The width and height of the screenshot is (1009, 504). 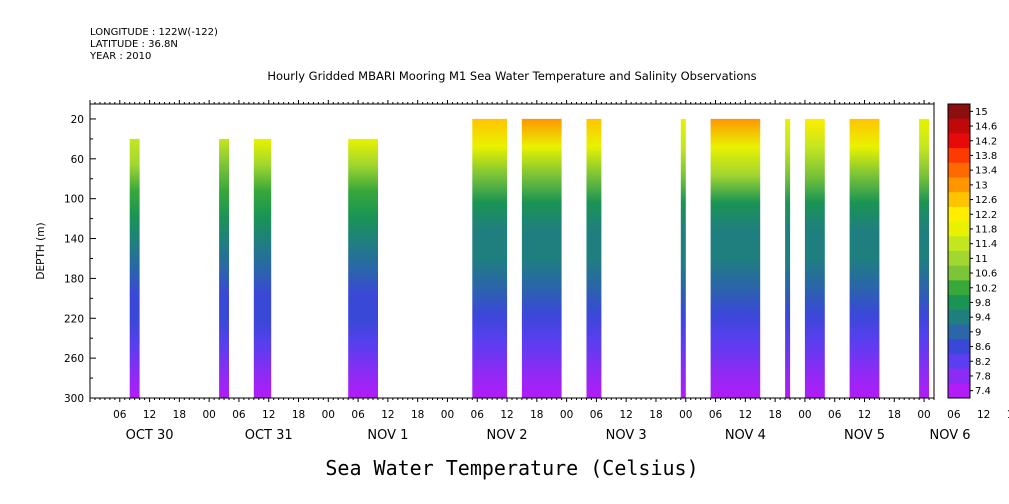 What do you see at coordinates (986, 156) in the screenshot?
I see `colorbar-label: 13.8` at bounding box center [986, 156].